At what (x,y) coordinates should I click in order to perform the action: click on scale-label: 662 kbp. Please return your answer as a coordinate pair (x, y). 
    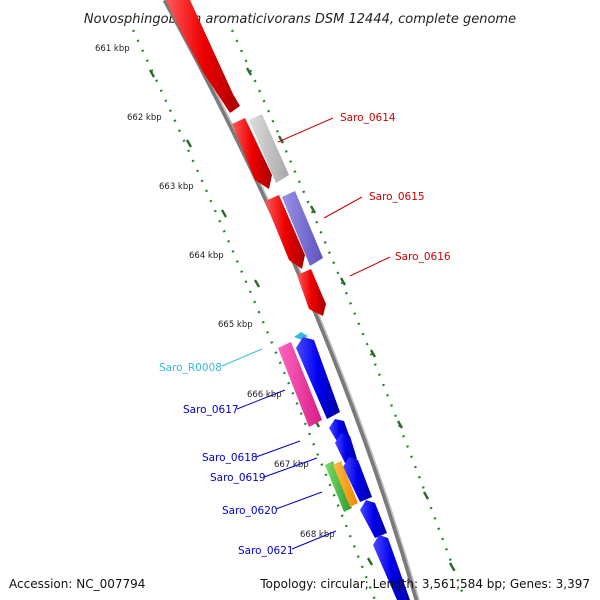
    Looking at the image, I should click on (144, 118).